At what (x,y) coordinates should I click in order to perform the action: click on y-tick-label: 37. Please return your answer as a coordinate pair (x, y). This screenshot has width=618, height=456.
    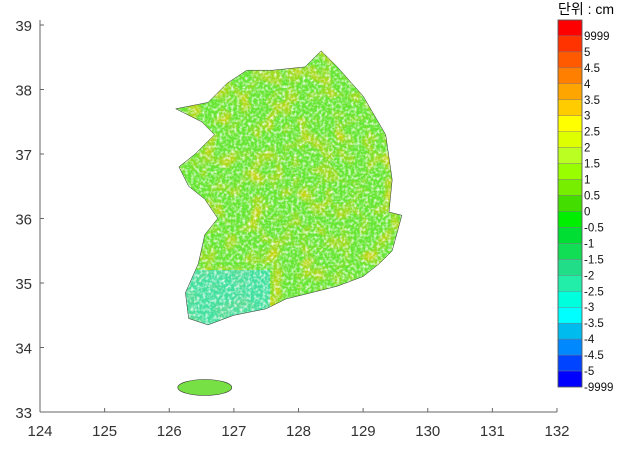
    Looking at the image, I should click on (23, 155).